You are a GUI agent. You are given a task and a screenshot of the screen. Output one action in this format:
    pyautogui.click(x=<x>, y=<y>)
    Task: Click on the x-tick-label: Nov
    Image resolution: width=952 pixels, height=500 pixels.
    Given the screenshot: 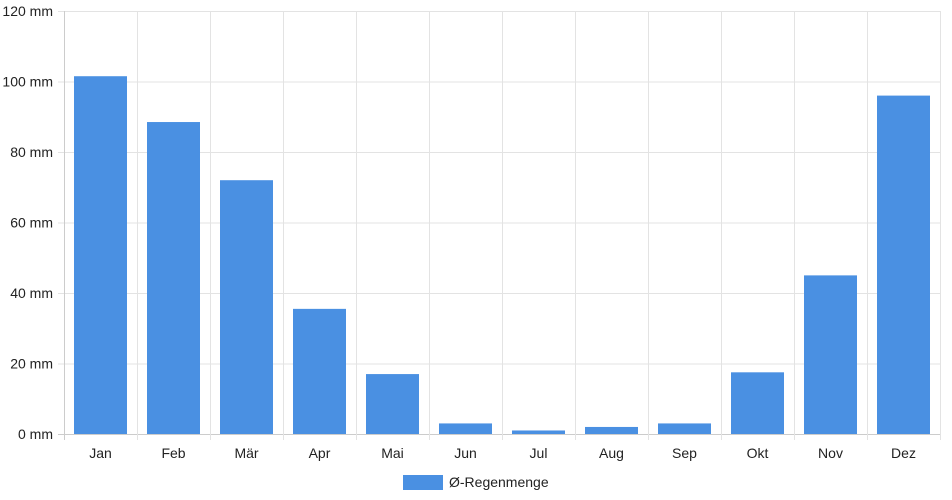 What is the action you would take?
    pyautogui.click(x=830, y=453)
    